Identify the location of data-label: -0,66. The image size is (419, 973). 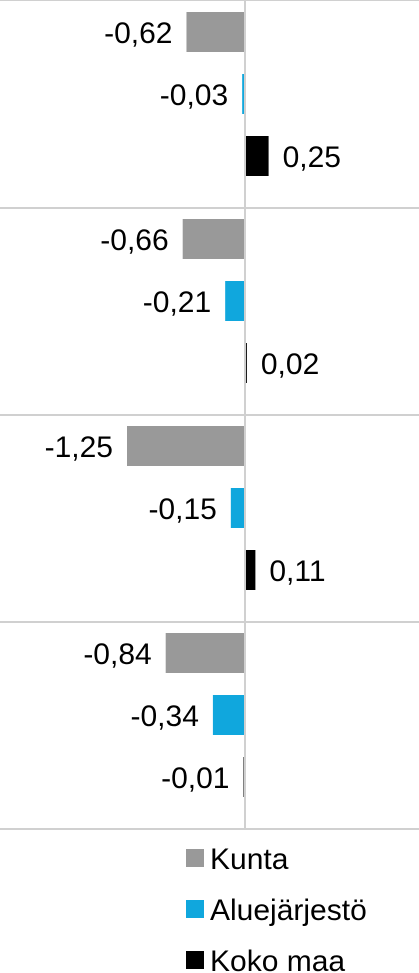
(134, 240).